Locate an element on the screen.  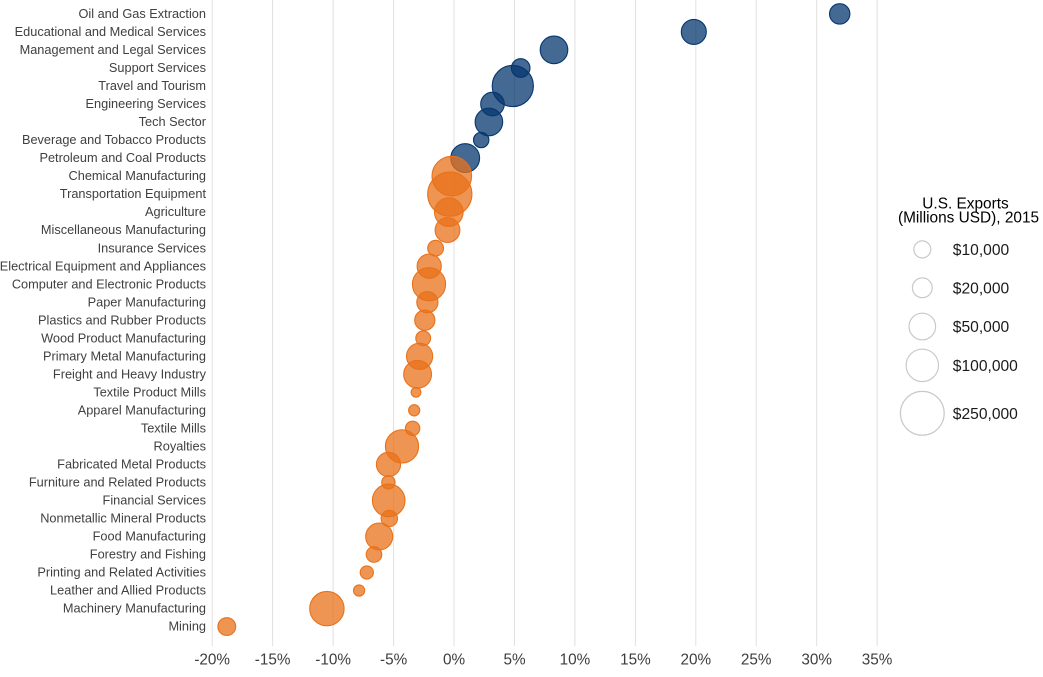
svg-text: (Millions USD), 2015 is located at coordinates (968, 218).